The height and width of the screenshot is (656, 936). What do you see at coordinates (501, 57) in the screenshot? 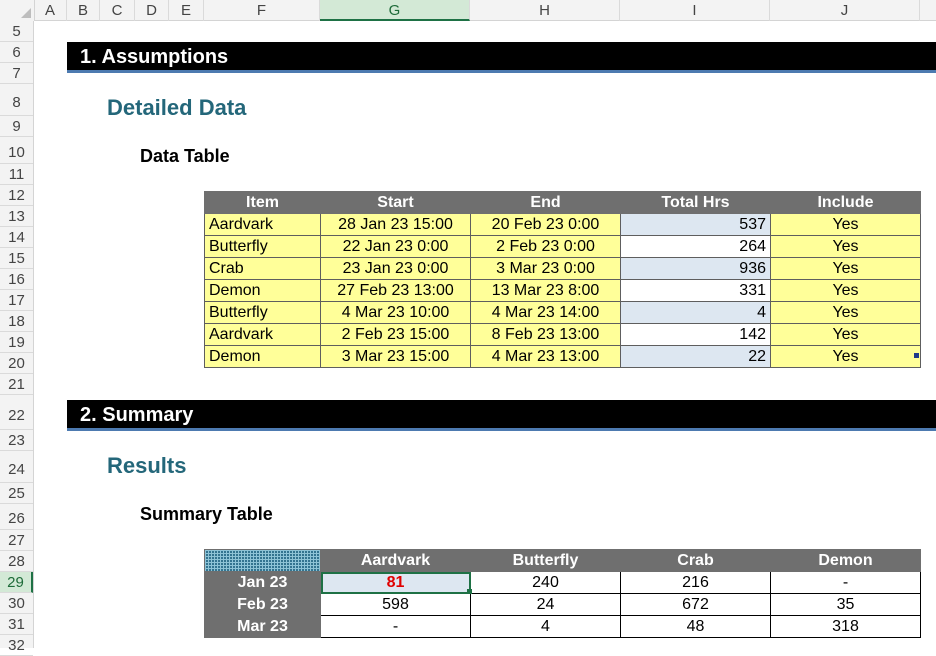
I see `section-banner-assumptions: 1. Assumptions` at bounding box center [501, 57].